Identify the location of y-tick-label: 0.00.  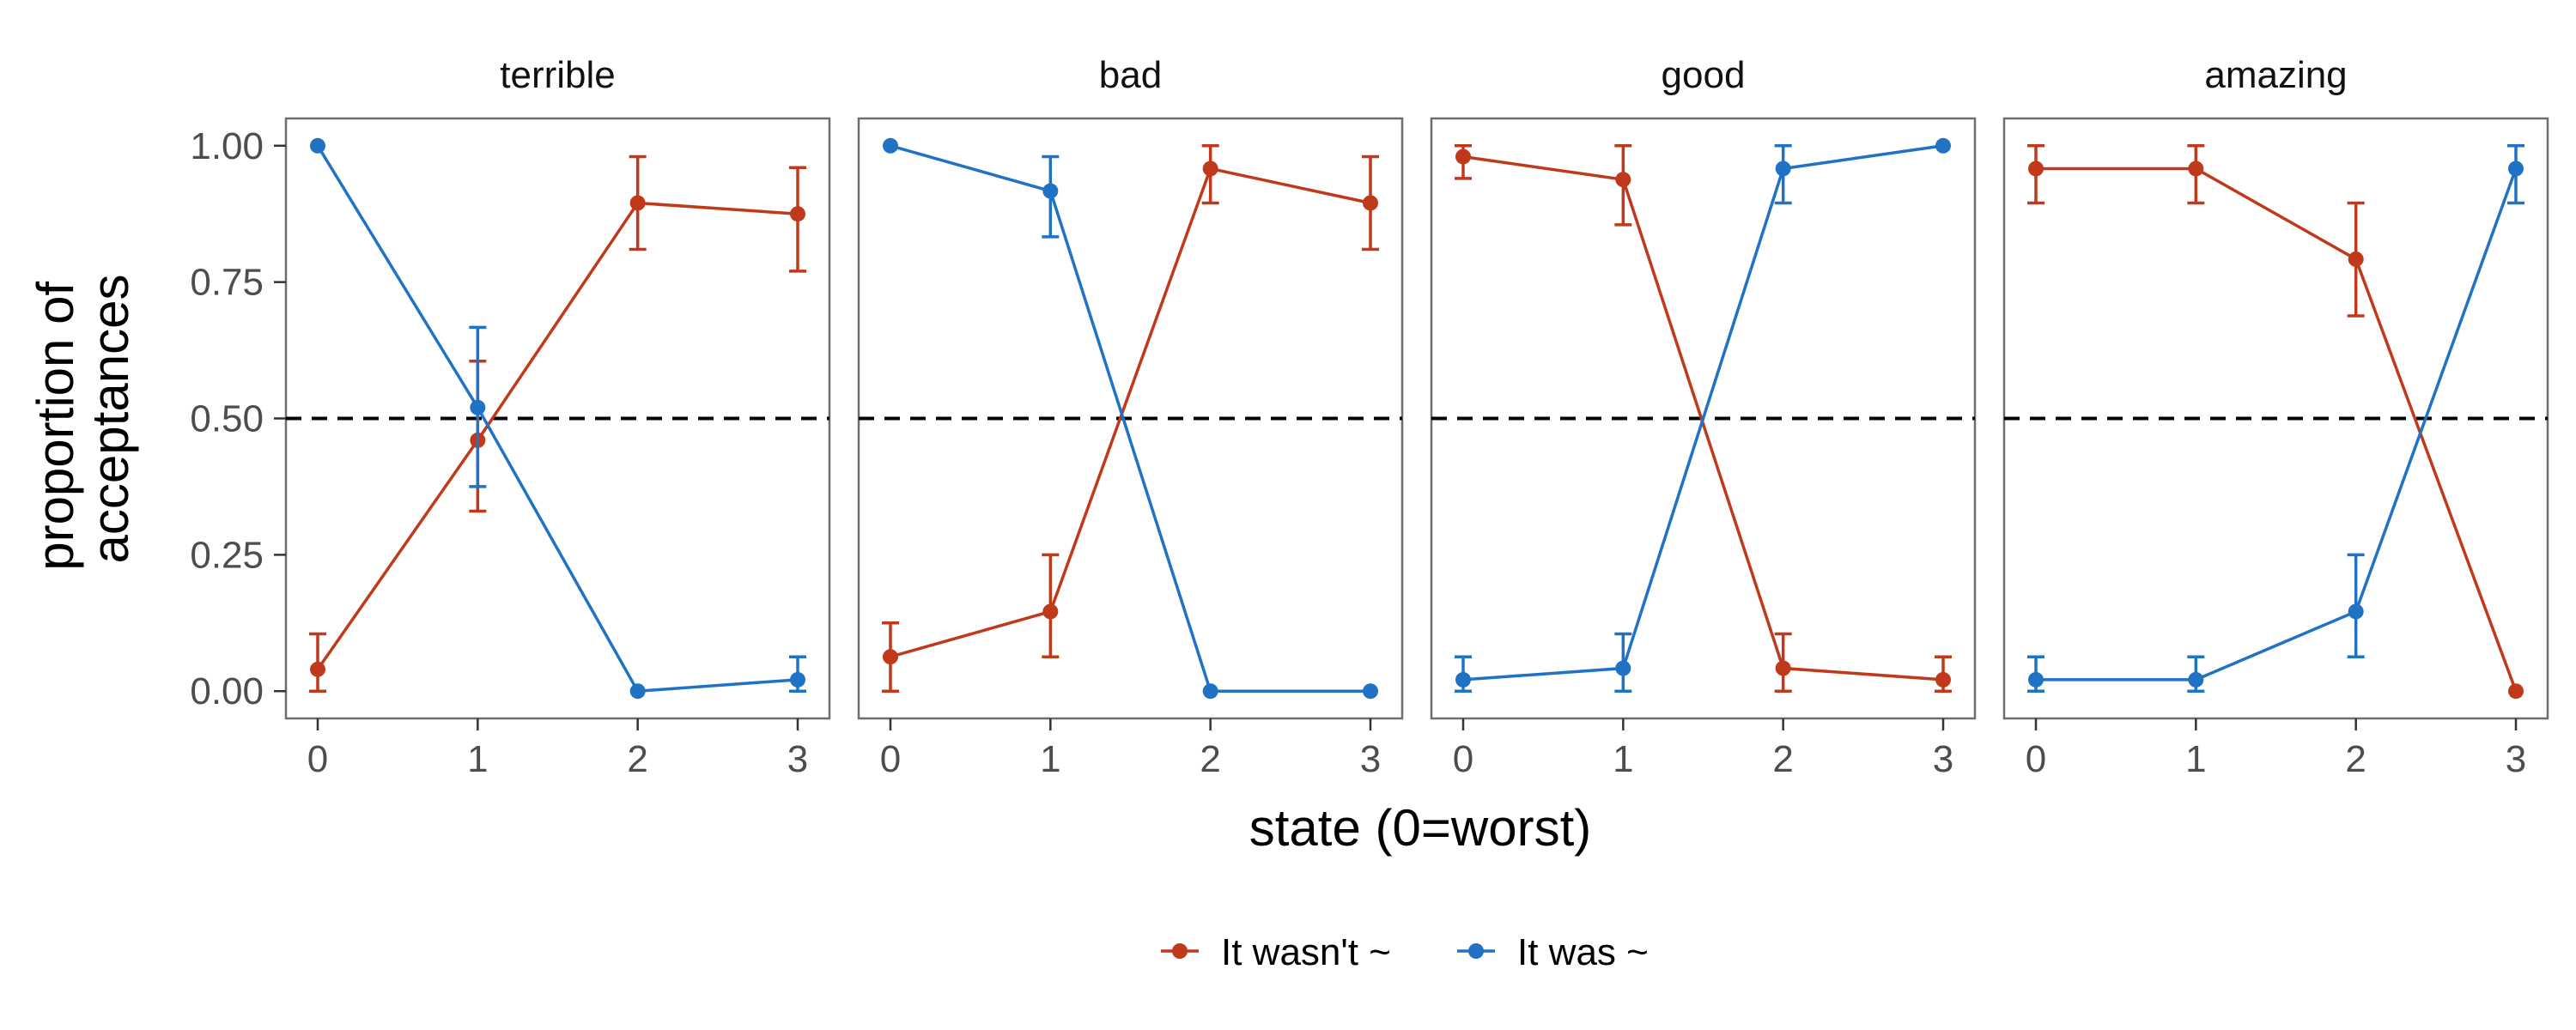
(227, 691).